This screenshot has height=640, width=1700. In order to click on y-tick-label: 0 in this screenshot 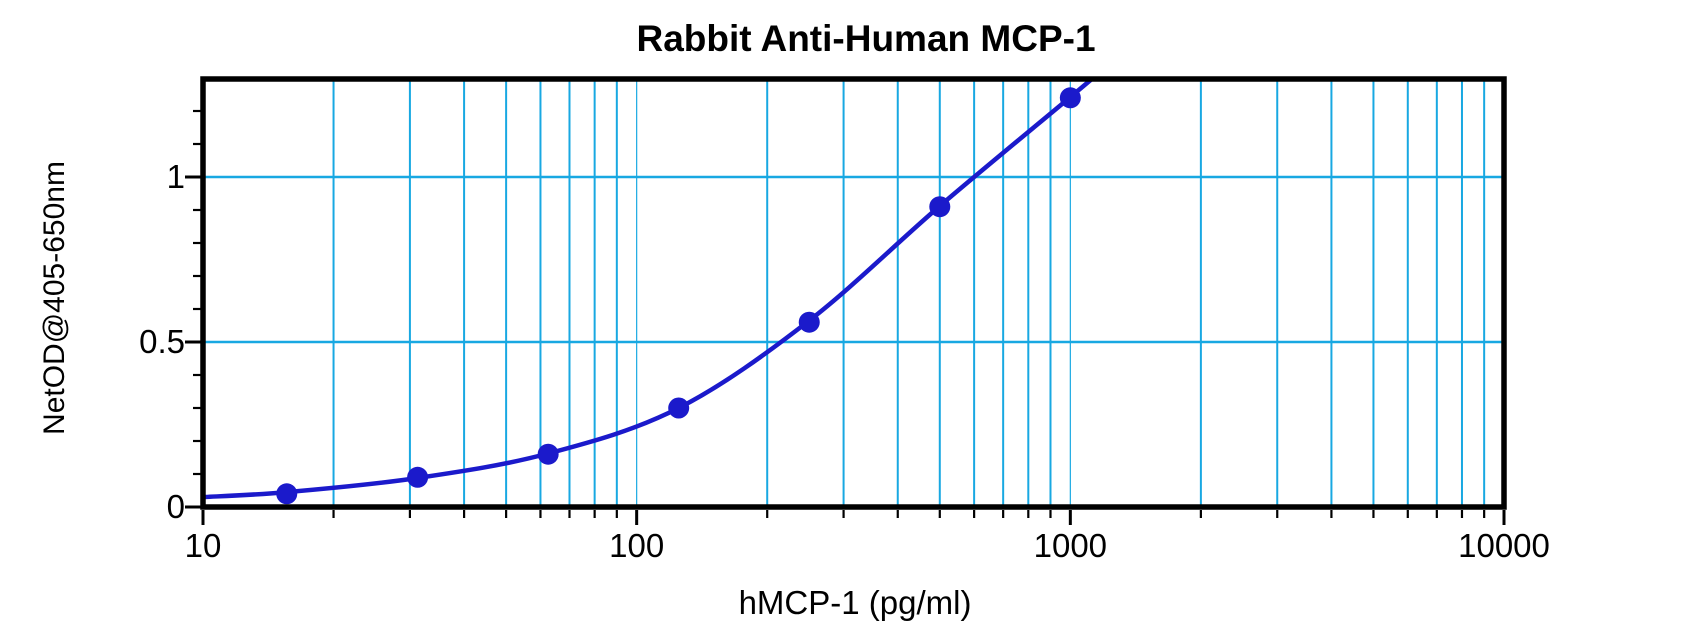, I will do `click(175, 506)`.